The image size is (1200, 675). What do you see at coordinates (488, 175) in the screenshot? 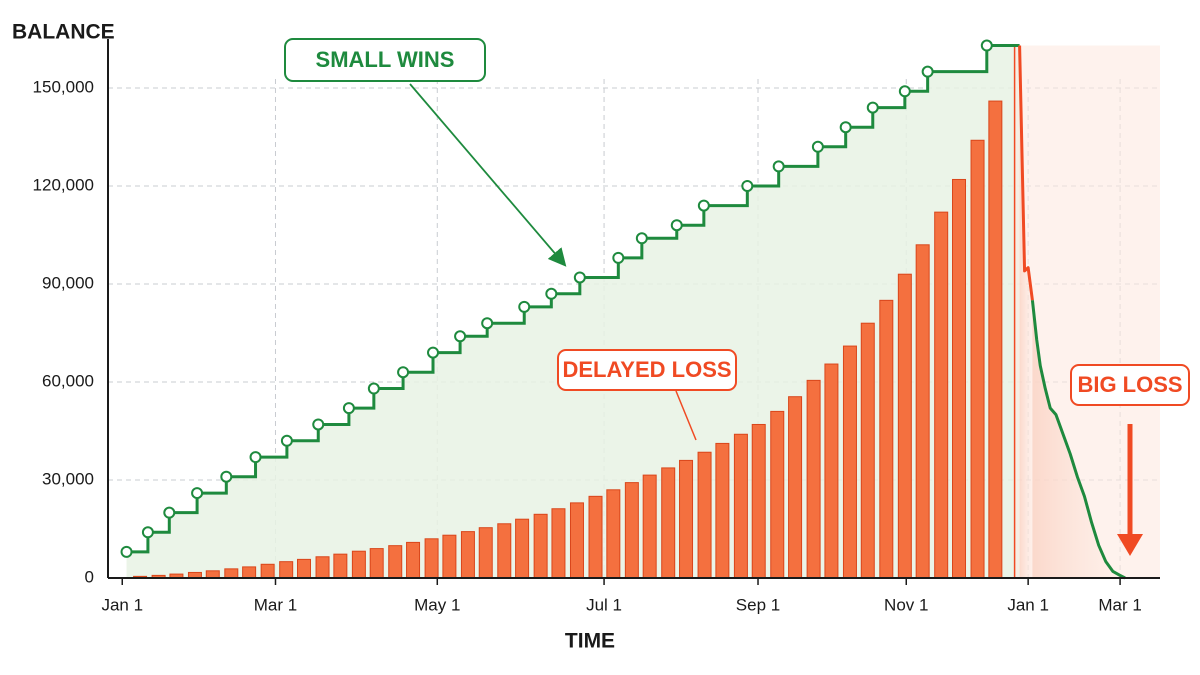
I see `annotation-arrow` at bounding box center [488, 175].